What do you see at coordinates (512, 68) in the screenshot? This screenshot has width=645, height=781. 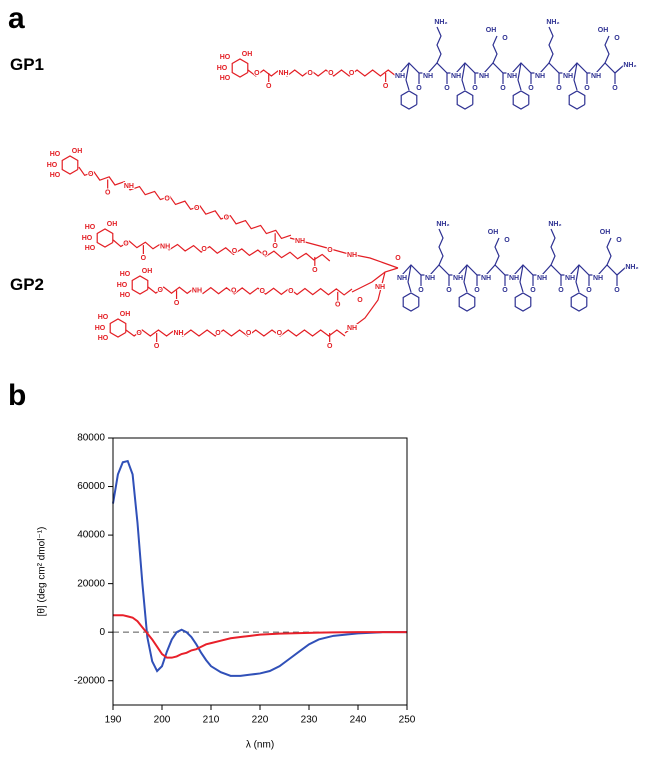 I see `peptide-backbone` at bounding box center [512, 68].